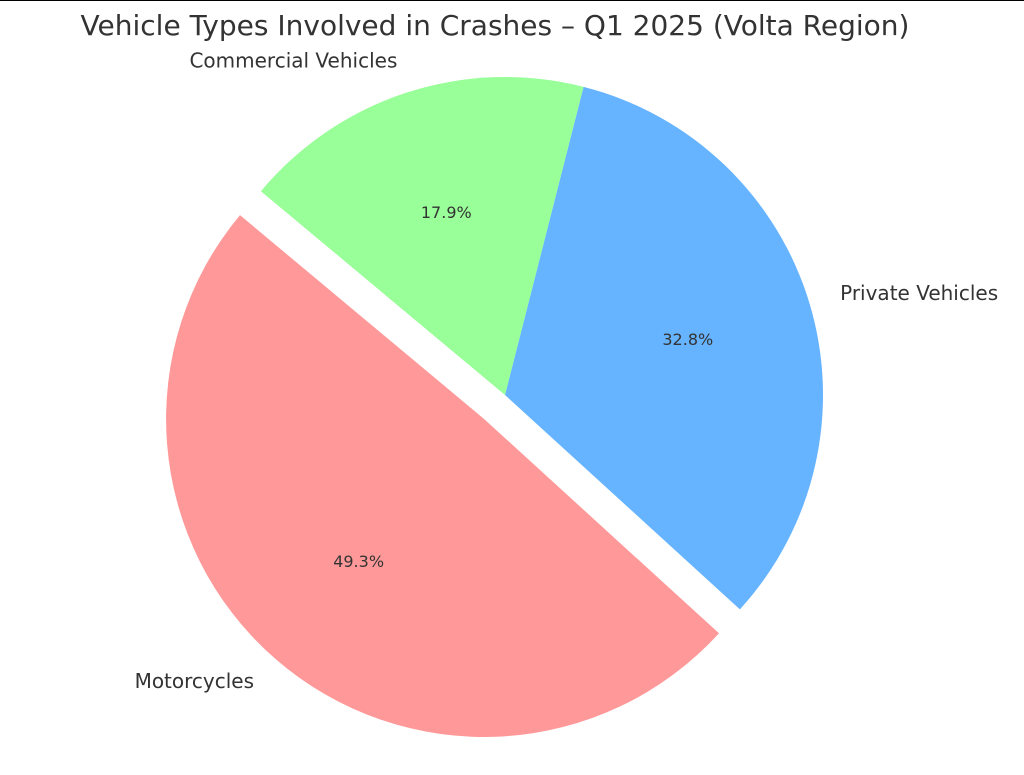 This screenshot has width=1024, height=775. I want to click on slice-label: Private Vehicles, so click(919, 293).